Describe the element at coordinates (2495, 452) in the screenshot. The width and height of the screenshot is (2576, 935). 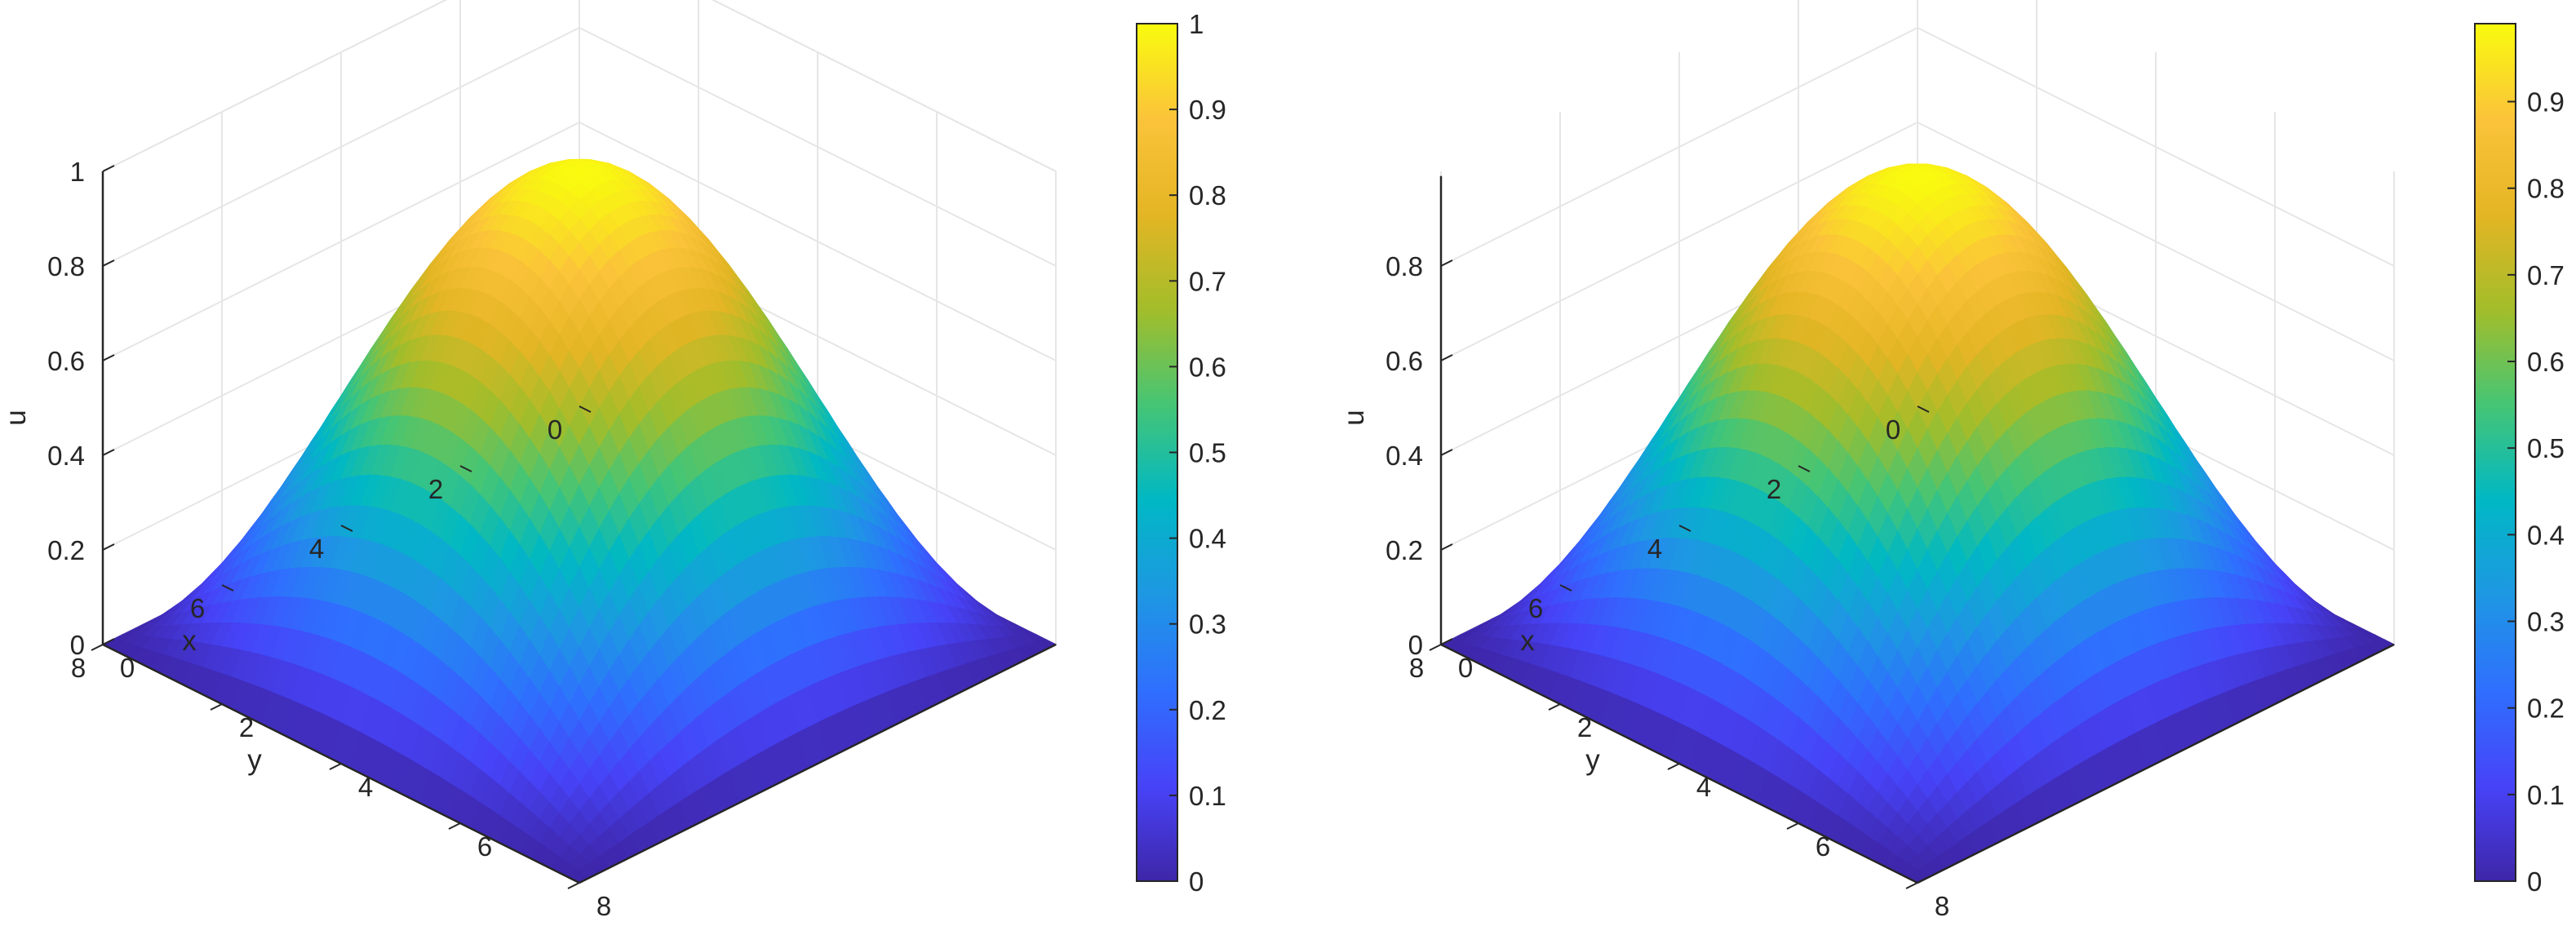
I see `colorbar-gradient` at that location.